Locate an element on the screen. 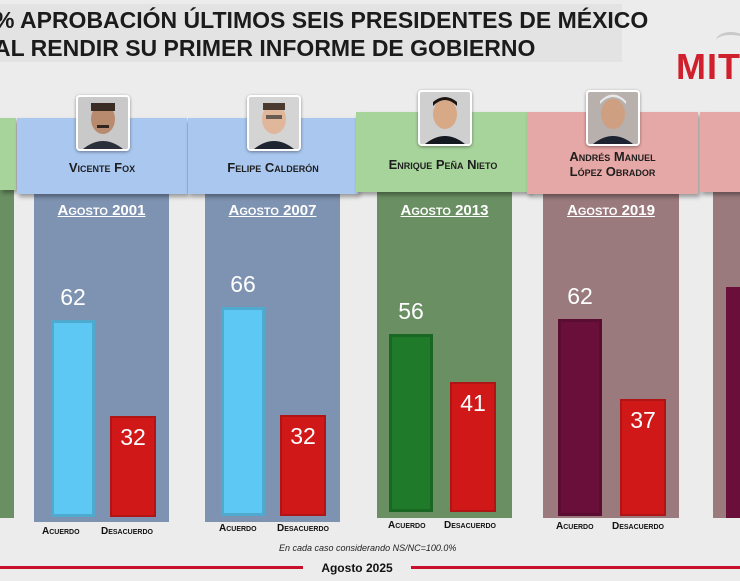  date-fox: Agosto 2001 is located at coordinates (101, 210).